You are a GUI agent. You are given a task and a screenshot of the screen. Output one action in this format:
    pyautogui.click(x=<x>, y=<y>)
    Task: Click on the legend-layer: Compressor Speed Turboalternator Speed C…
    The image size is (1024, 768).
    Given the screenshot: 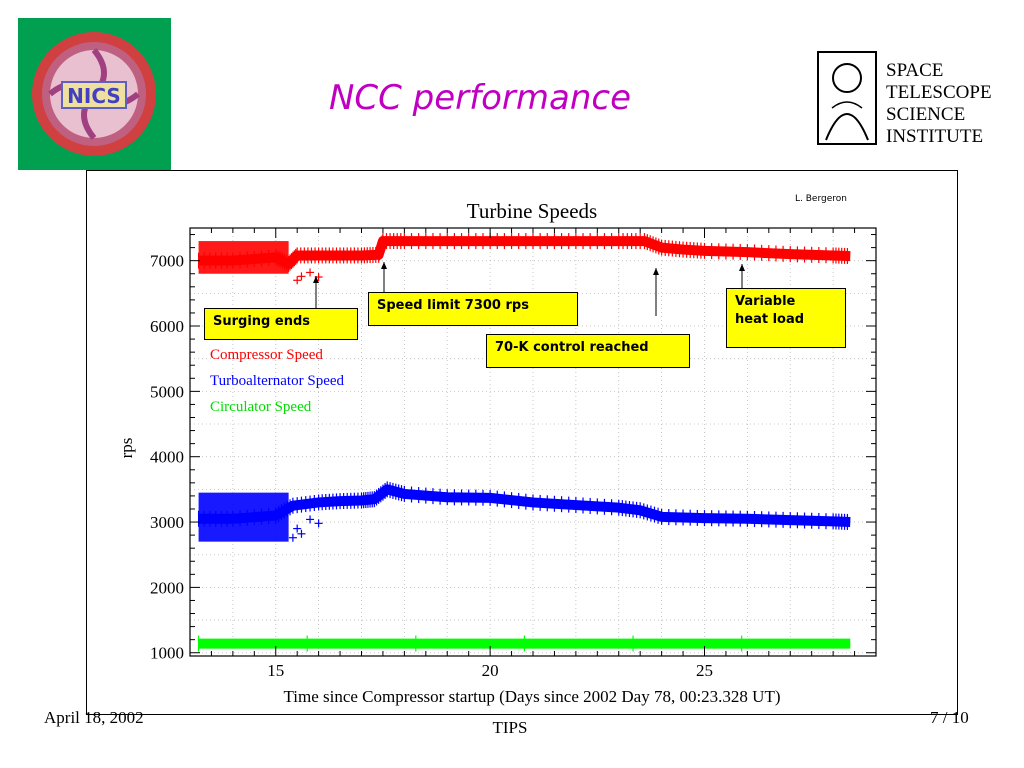 What is the action you would take?
    pyautogui.click(x=277, y=381)
    